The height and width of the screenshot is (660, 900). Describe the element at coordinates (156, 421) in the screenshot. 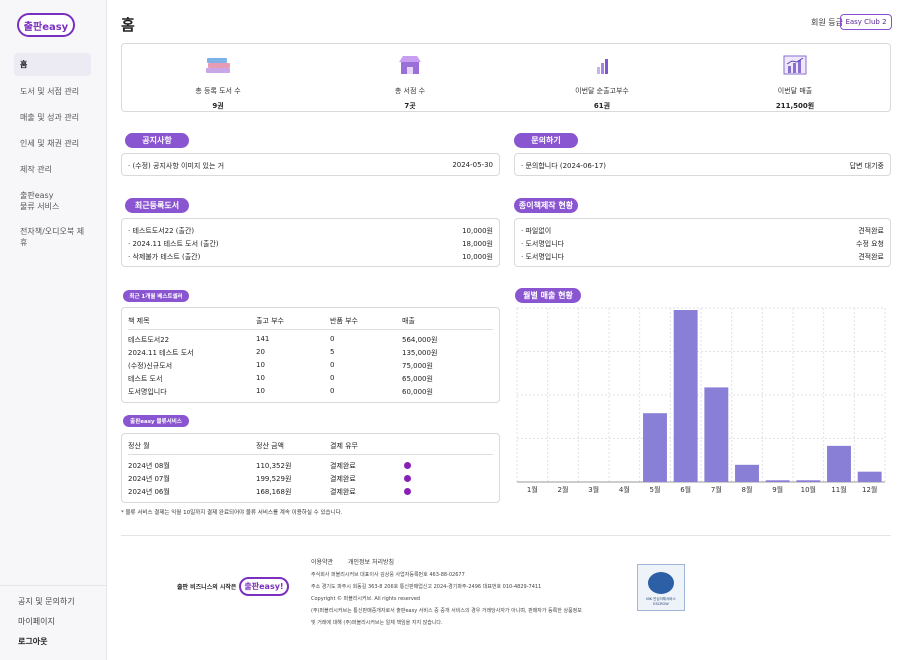

I see `logistics-title: 출판easy 물류서비스` at that location.